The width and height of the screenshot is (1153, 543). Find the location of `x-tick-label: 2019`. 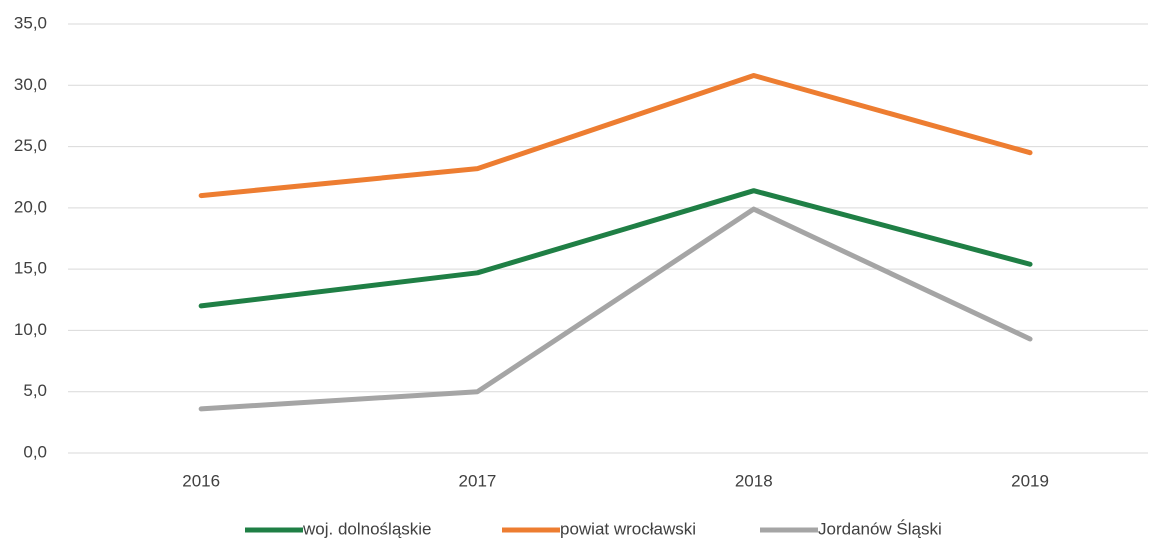

x-tick-label: 2019 is located at coordinates (1030, 480).